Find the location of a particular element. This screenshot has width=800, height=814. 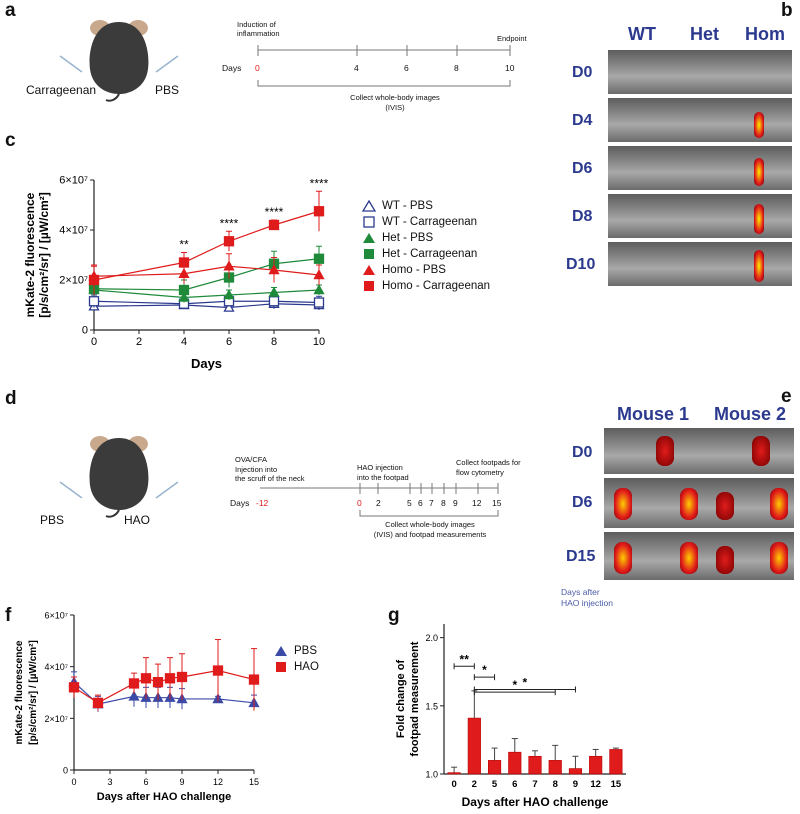

ivis-image-d10 is located at coordinates (700, 264).